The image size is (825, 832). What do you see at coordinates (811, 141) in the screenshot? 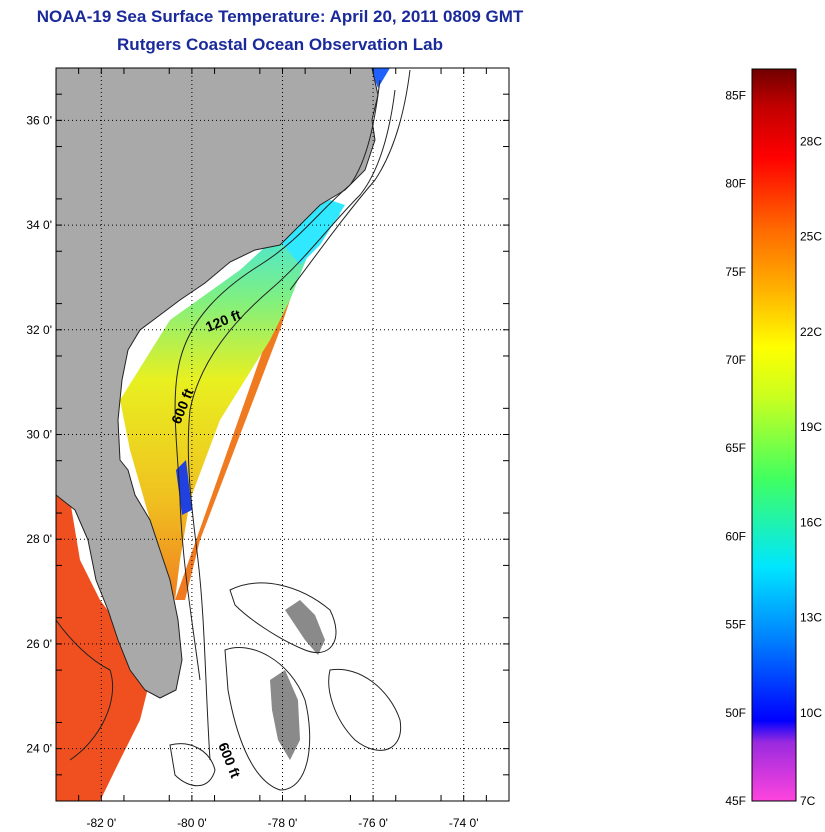
I see `colorbar-c-label: 28C` at bounding box center [811, 141].